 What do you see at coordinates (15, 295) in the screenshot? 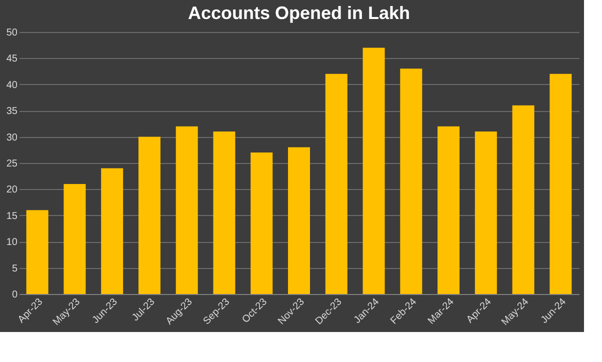
I see `y-tick-label: 0` at bounding box center [15, 295].